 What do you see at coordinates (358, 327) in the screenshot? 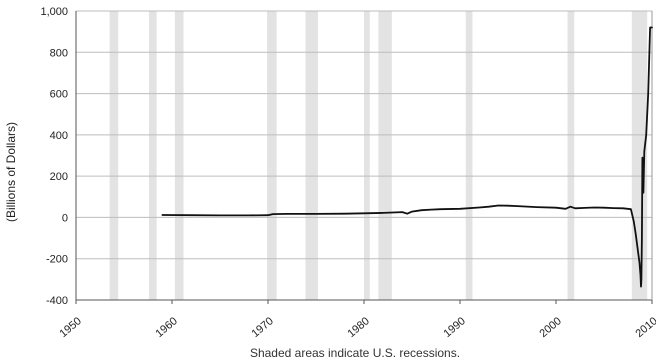
I see `x-tick-label: 1980` at bounding box center [358, 327].